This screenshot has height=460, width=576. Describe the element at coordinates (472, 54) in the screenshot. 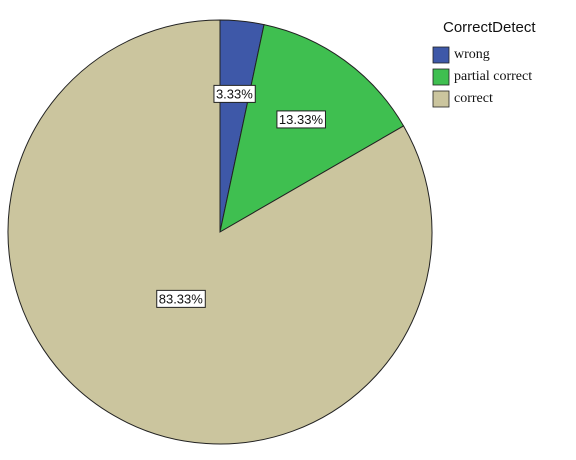

I see `legend-label: wrong` at that location.